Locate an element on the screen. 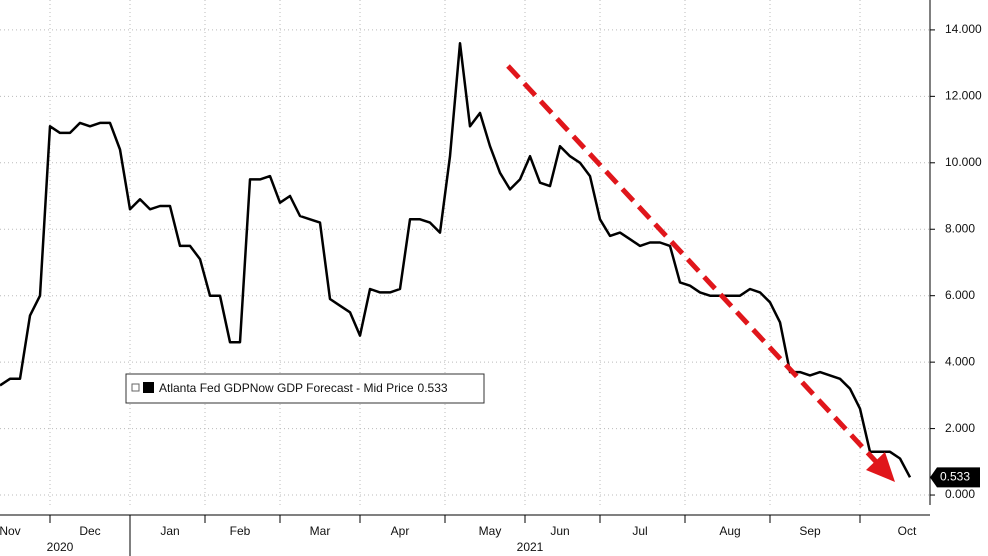 Image resolution: width=988 pixels, height=556 pixels. arrow-head is located at coordinates (880, 467).